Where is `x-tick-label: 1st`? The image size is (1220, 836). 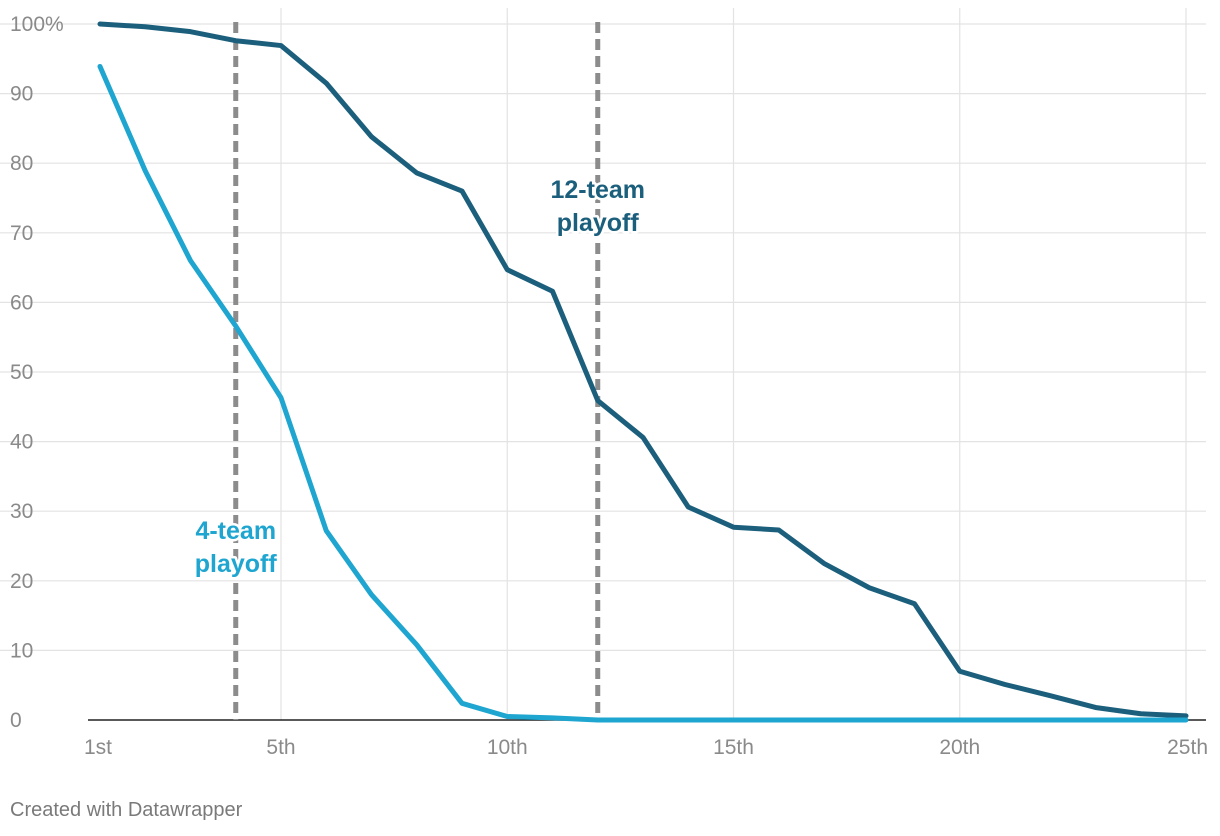
x-tick-label: 1st is located at coordinates (98, 747).